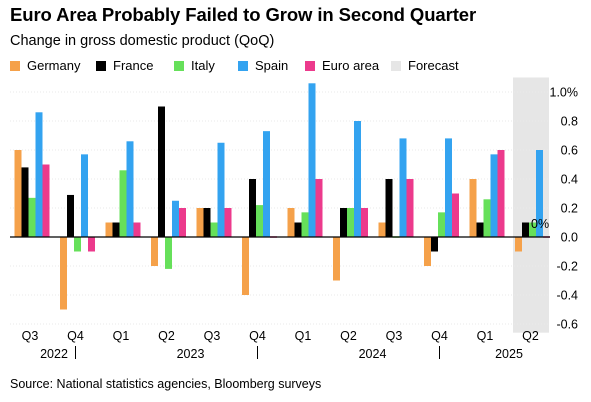 Image resolution: width=591 pixels, height=402 pixels. I want to click on y-tick-label: -0.2, so click(567, 267).